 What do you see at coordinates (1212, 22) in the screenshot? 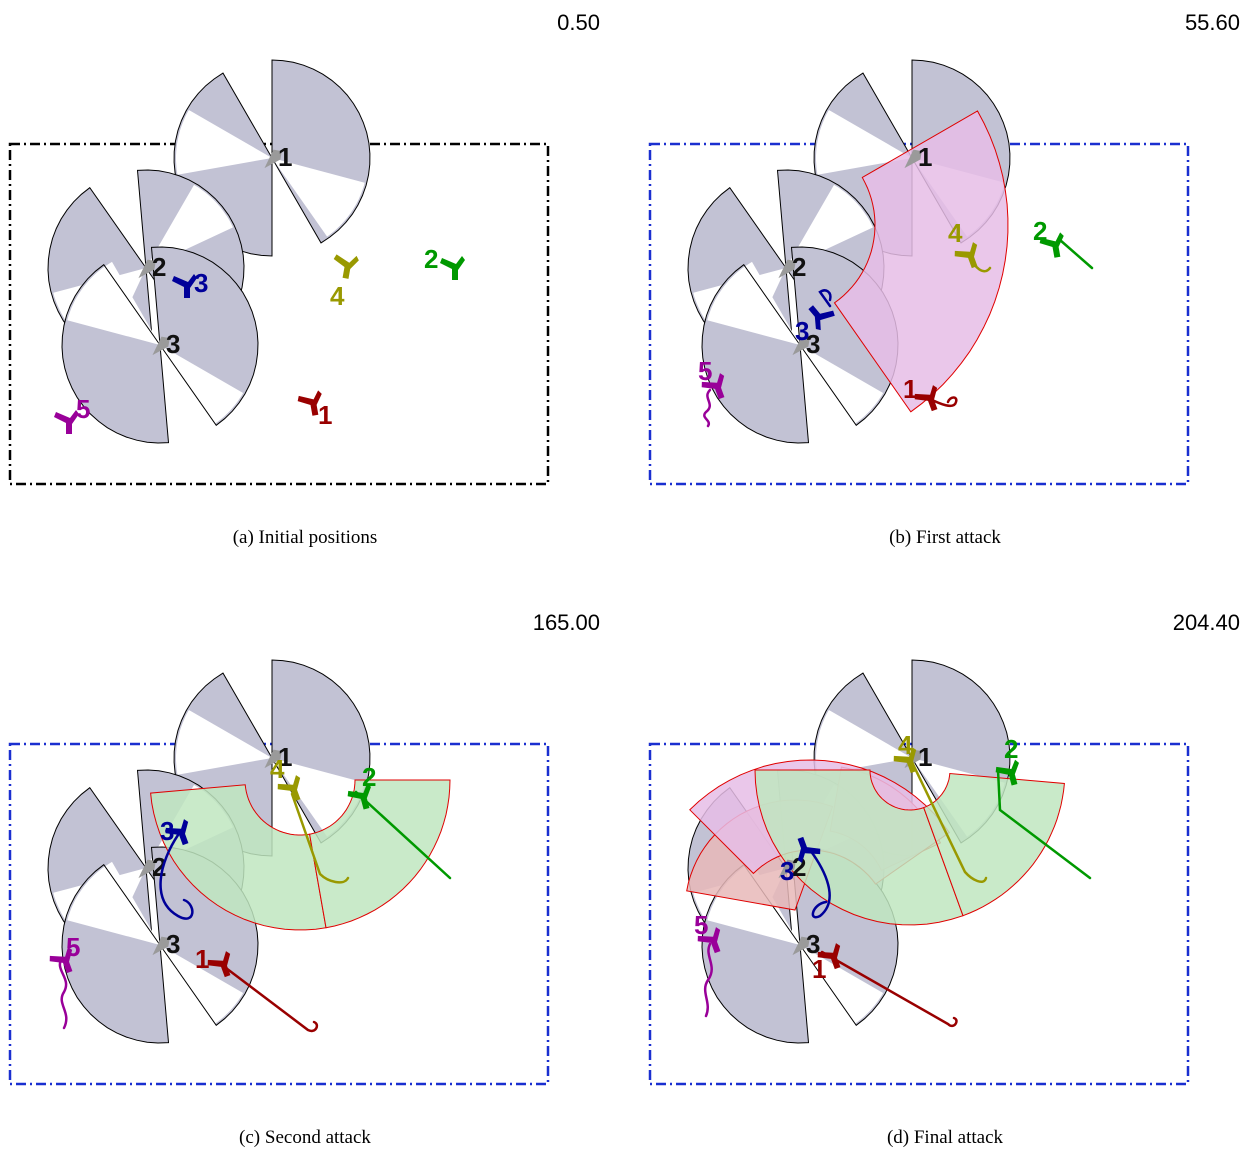
I see `time-stamp: 55.60` at bounding box center [1212, 22].